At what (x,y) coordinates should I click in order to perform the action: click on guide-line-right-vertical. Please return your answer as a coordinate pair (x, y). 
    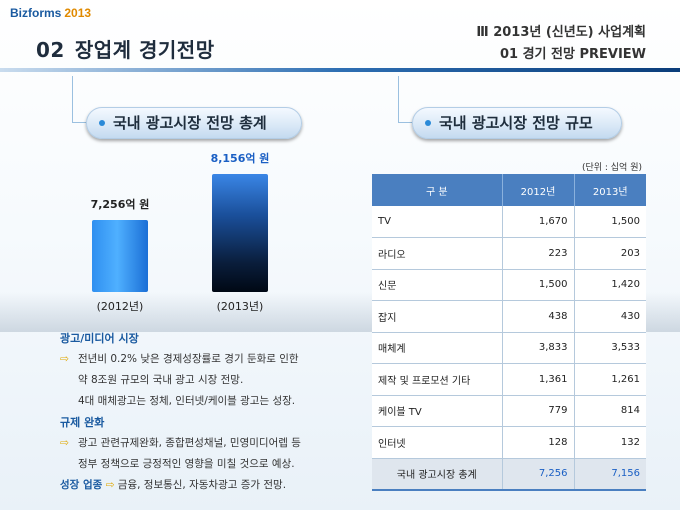
    Looking at the image, I should click on (398, 99).